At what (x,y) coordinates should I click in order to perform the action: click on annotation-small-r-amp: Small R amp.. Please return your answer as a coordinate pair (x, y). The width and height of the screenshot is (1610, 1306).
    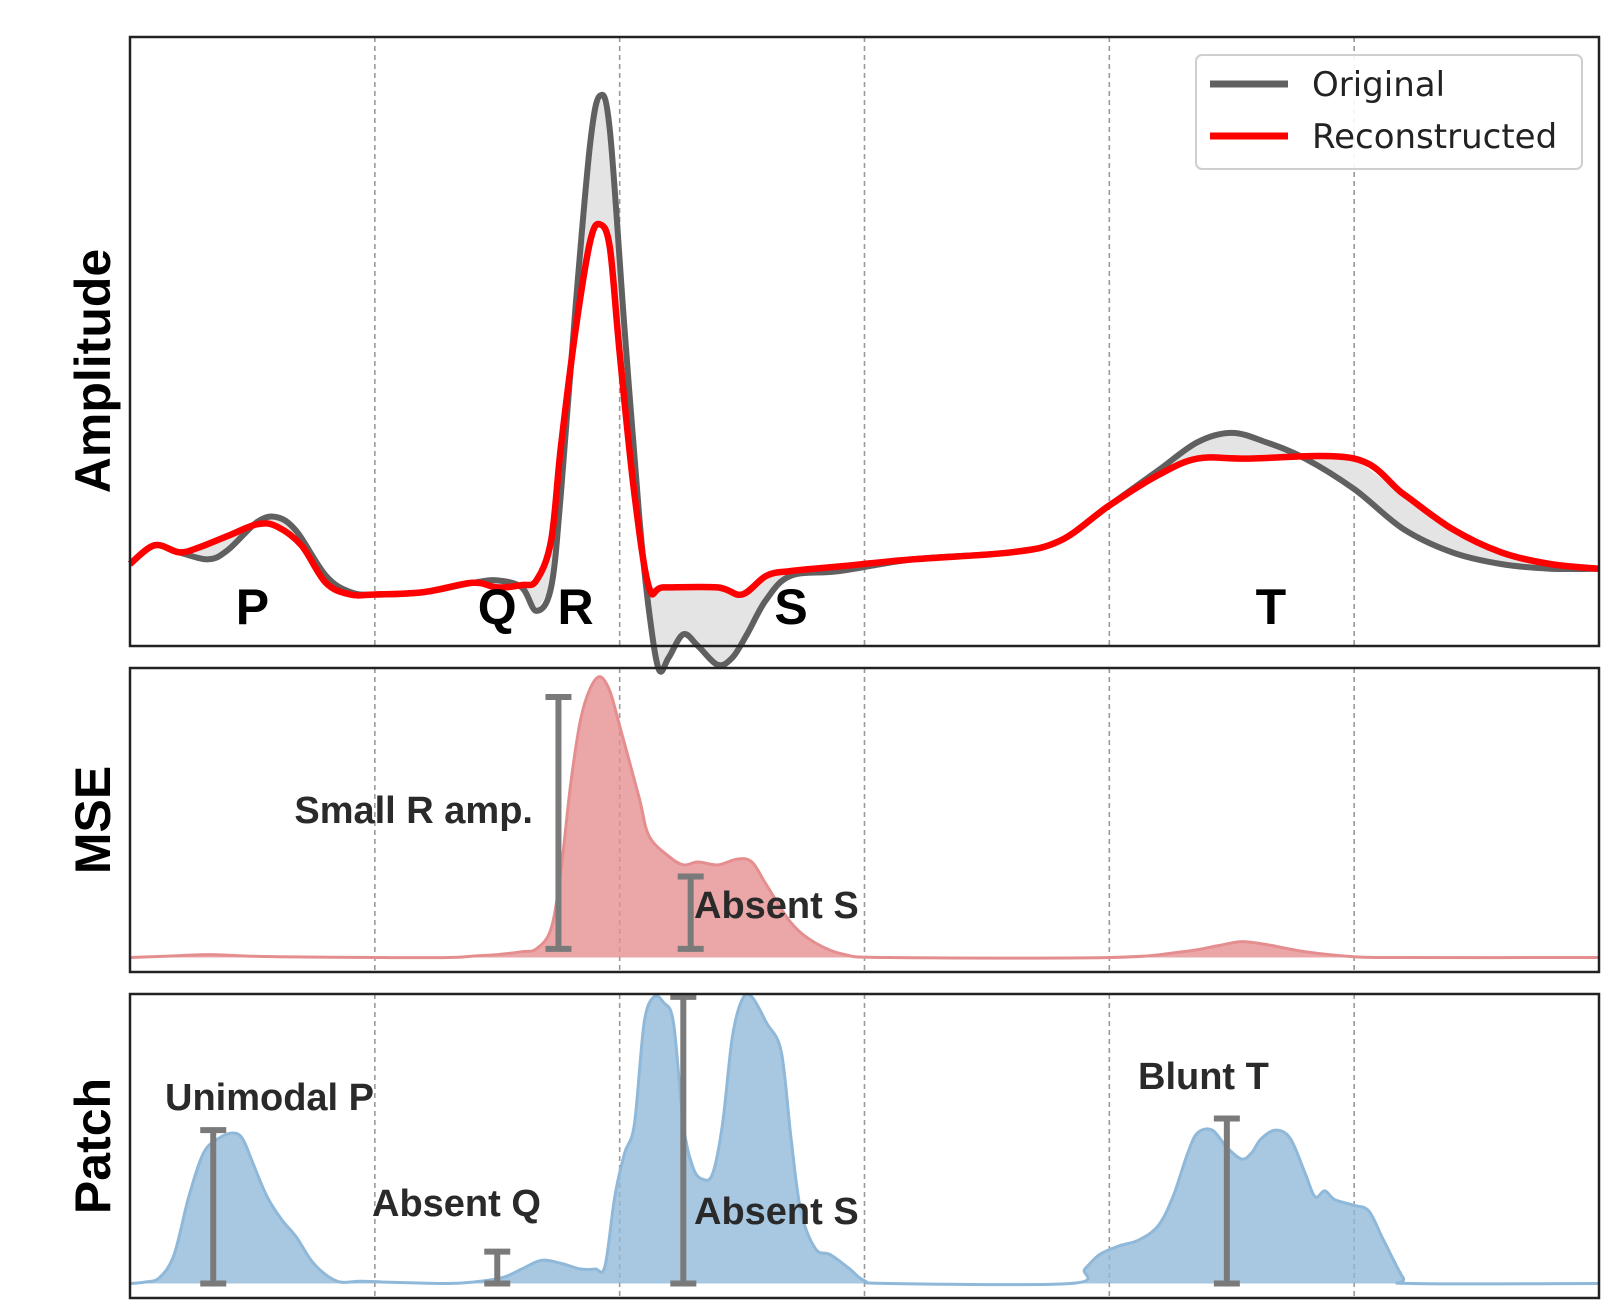
    Looking at the image, I should click on (413, 811).